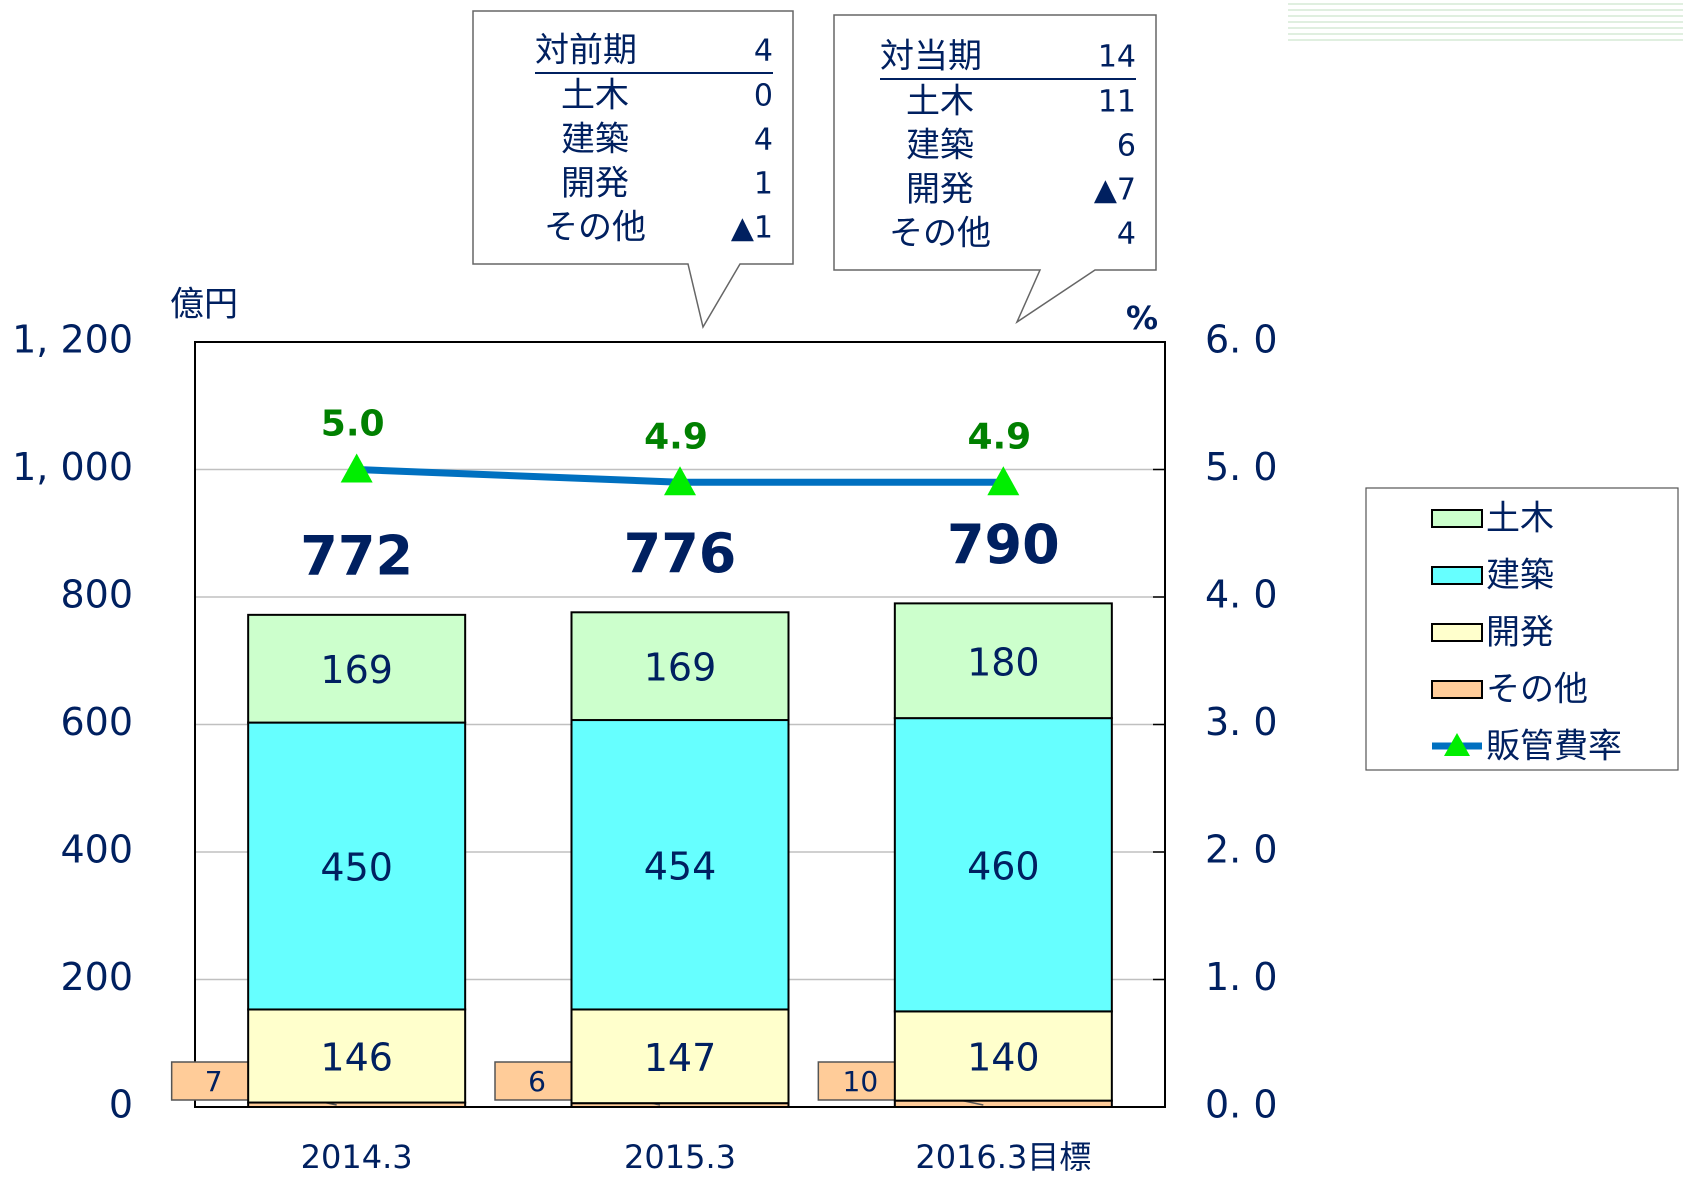 This screenshot has height=1178, width=1683. Describe the element at coordinates (1485, 22) in the screenshot. I see `decor-stripes` at that location.